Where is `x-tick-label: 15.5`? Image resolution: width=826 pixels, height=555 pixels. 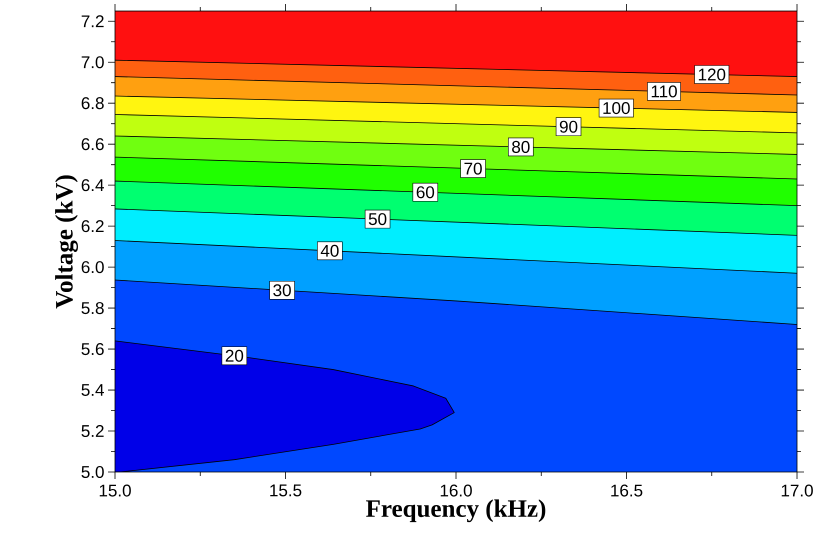
x-tick-label: 15.5 is located at coordinates (286, 490).